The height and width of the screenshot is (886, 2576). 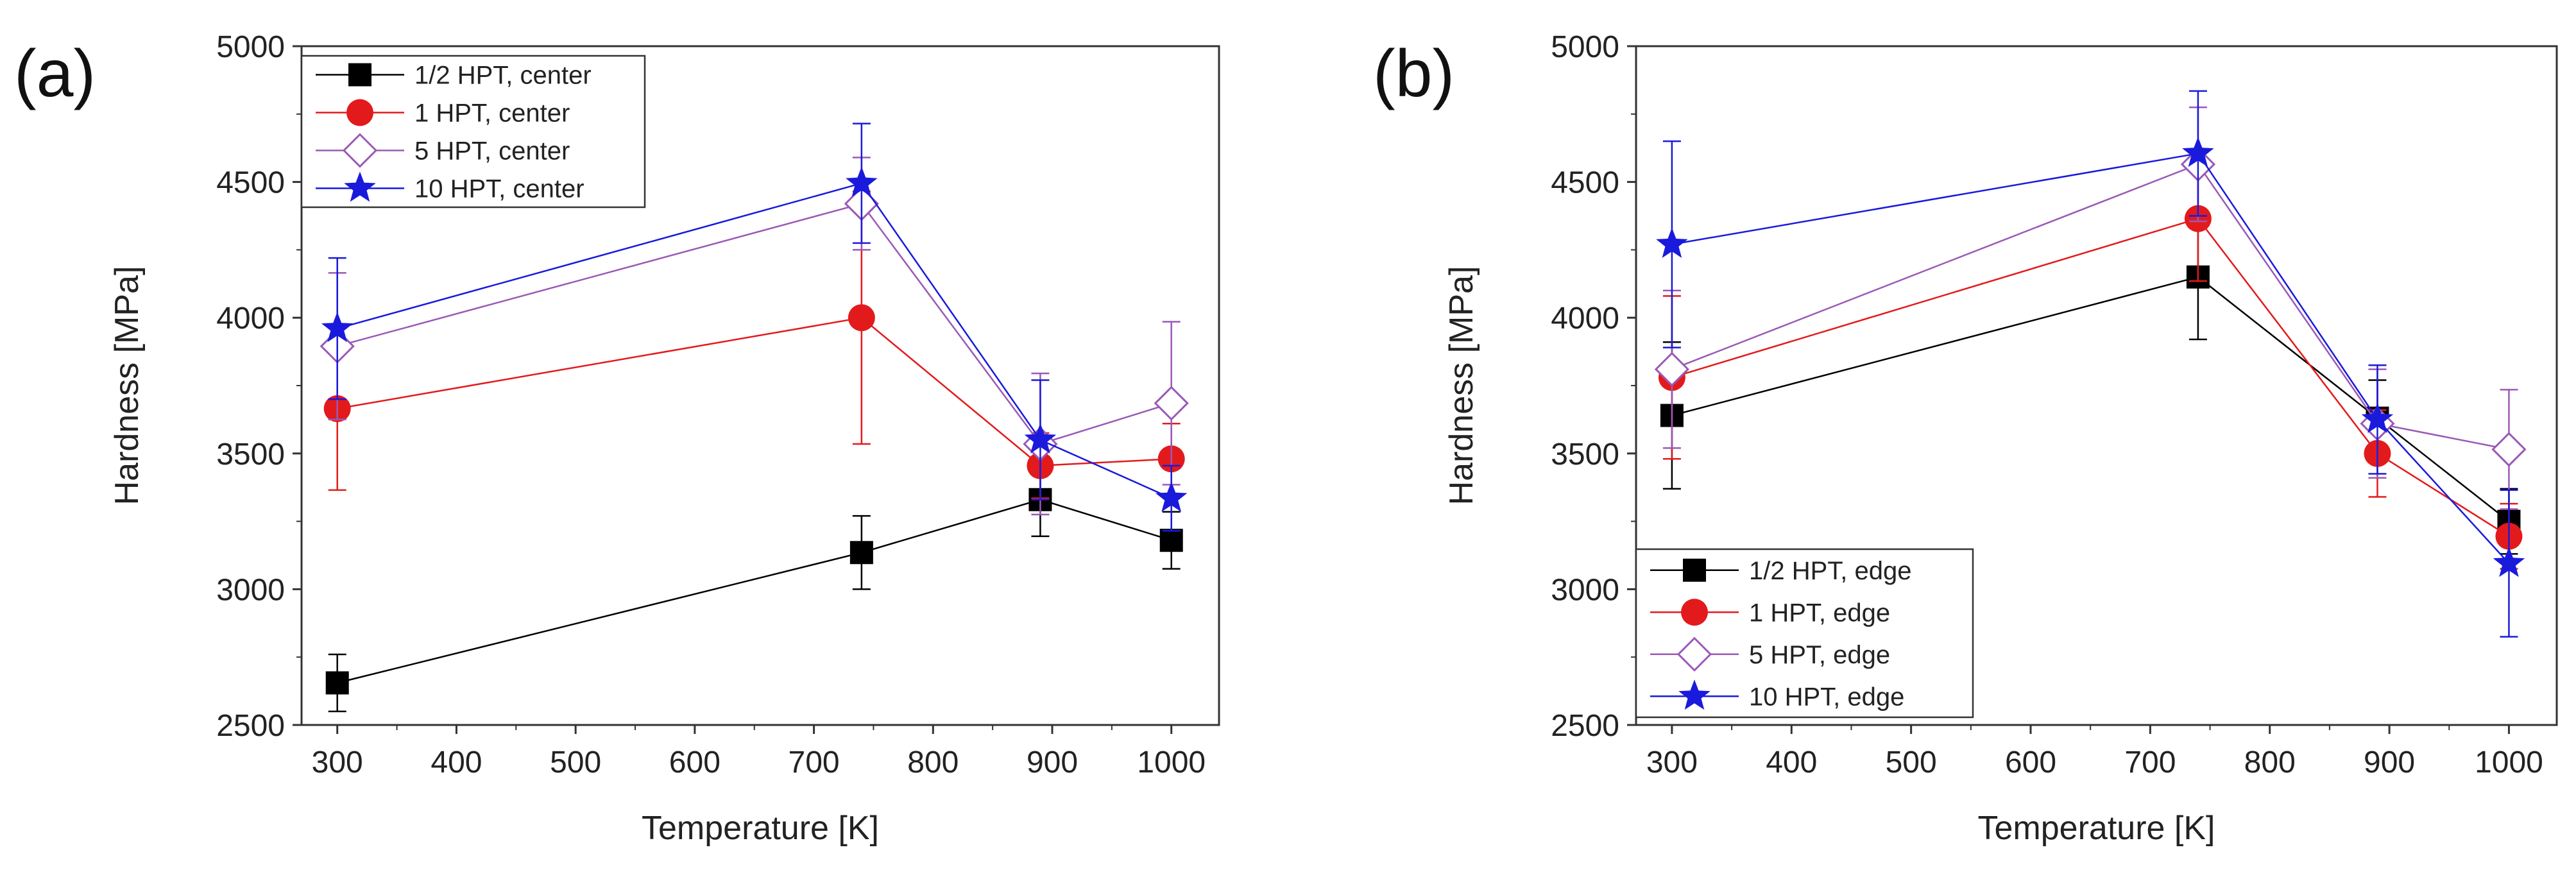 What do you see at coordinates (1413, 74) in the screenshot?
I see `panel-label-b: (b)` at bounding box center [1413, 74].